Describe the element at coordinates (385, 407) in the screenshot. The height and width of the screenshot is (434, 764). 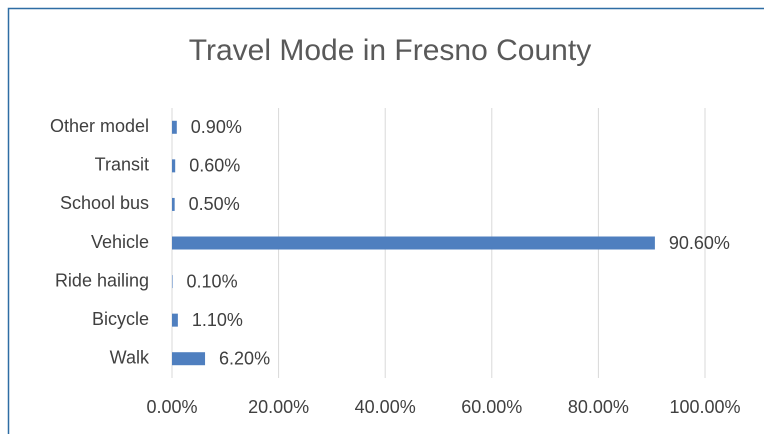
I see `x-tick-label: 40.00%` at that location.